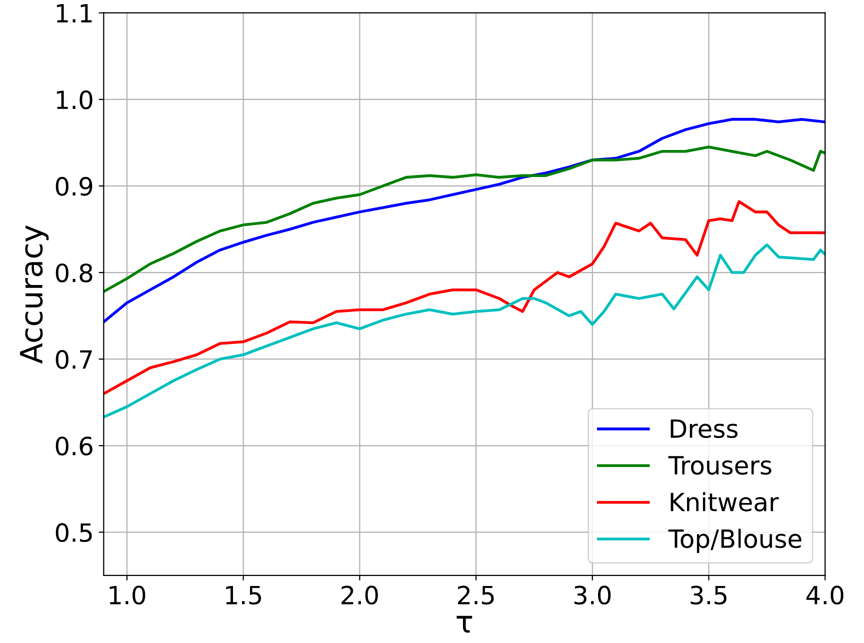  What do you see at coordinates (735, 540) in the screenshot?
I see `legend-label: Top/Blouse` at bounding box center [735, 540].